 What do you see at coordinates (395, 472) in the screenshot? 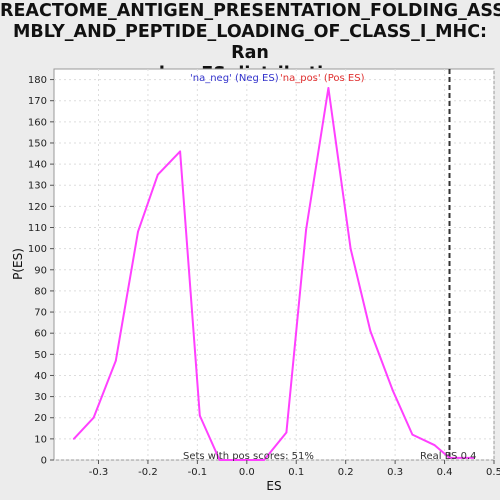
I see `x-tick-label: 0.3` at bounding box center [395, 472].